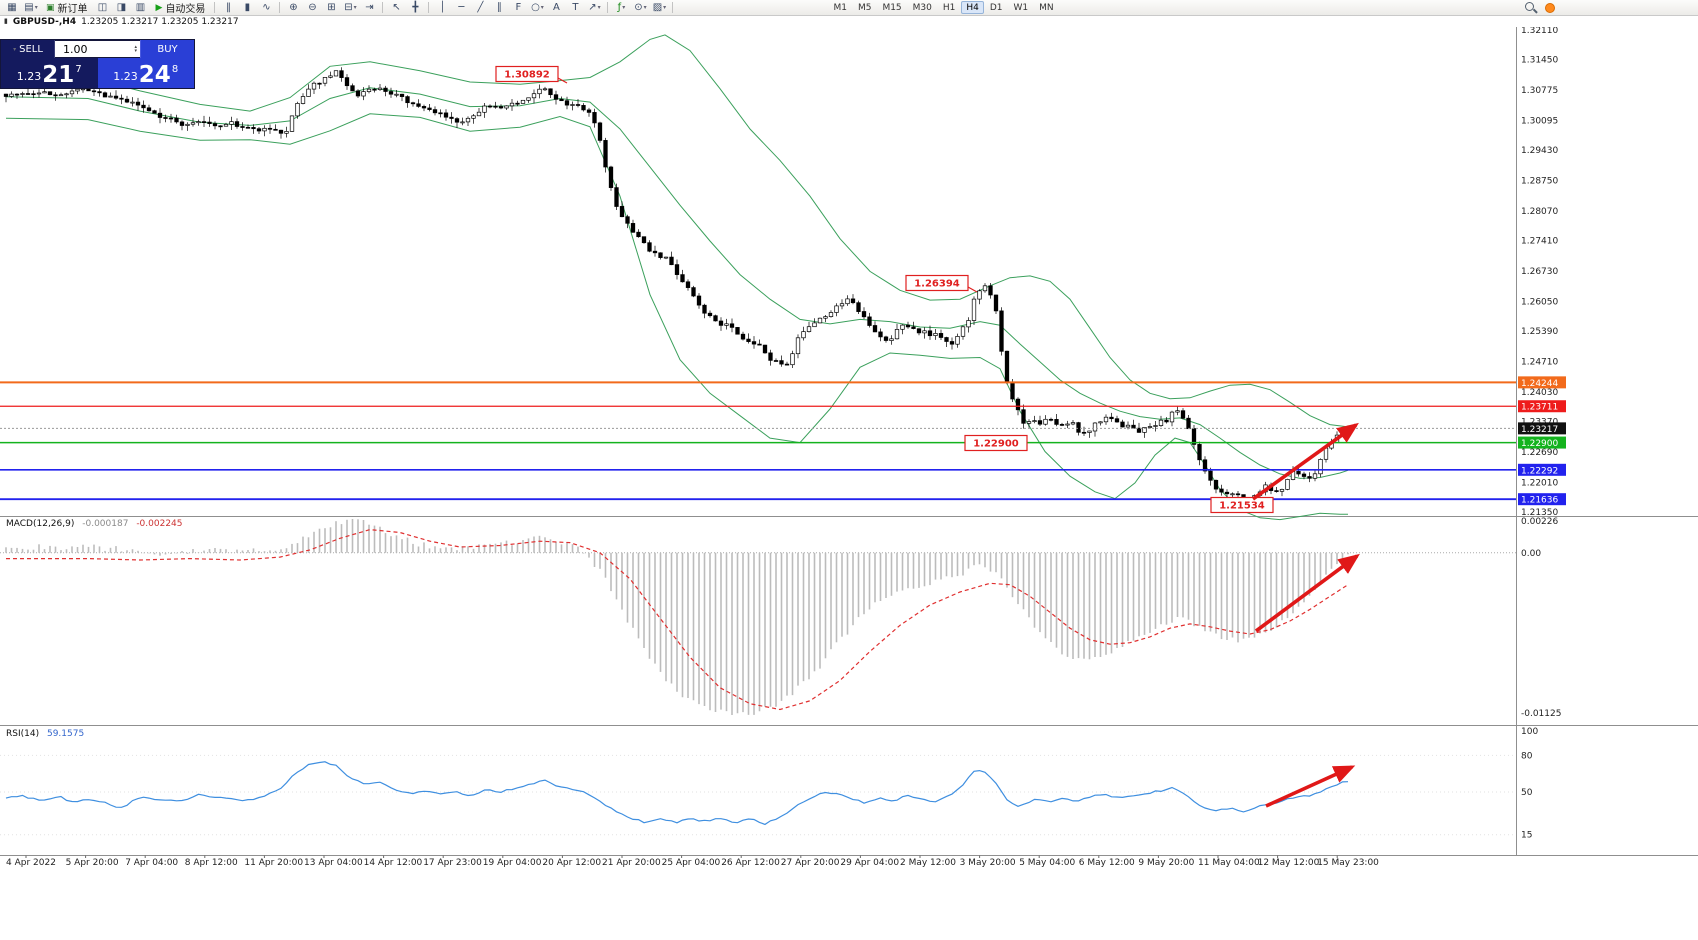 The image size is (1698, 940). I want to click on templates-icon: ▨ ▾, so click(659, 8).